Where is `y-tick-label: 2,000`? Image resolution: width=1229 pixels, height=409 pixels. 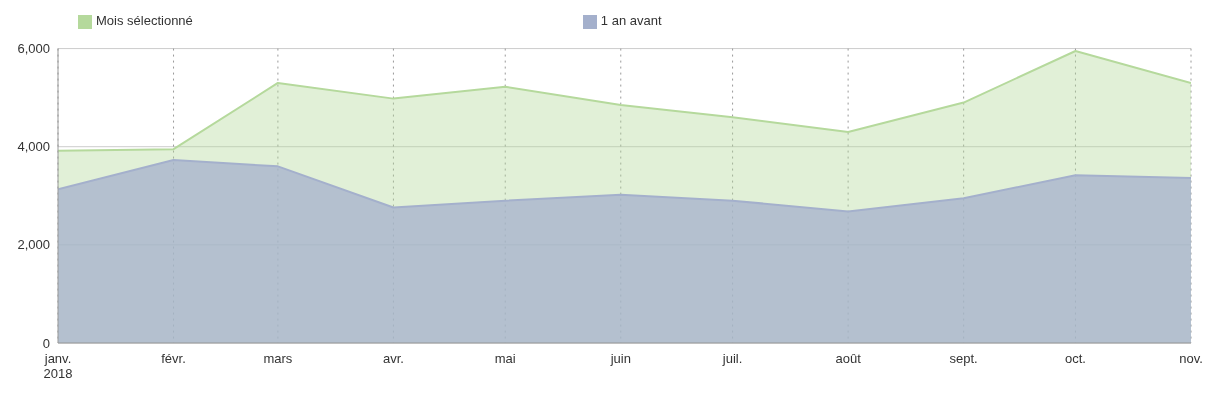
y-tick-label: 2,000 is located at coordinates (33, 245).